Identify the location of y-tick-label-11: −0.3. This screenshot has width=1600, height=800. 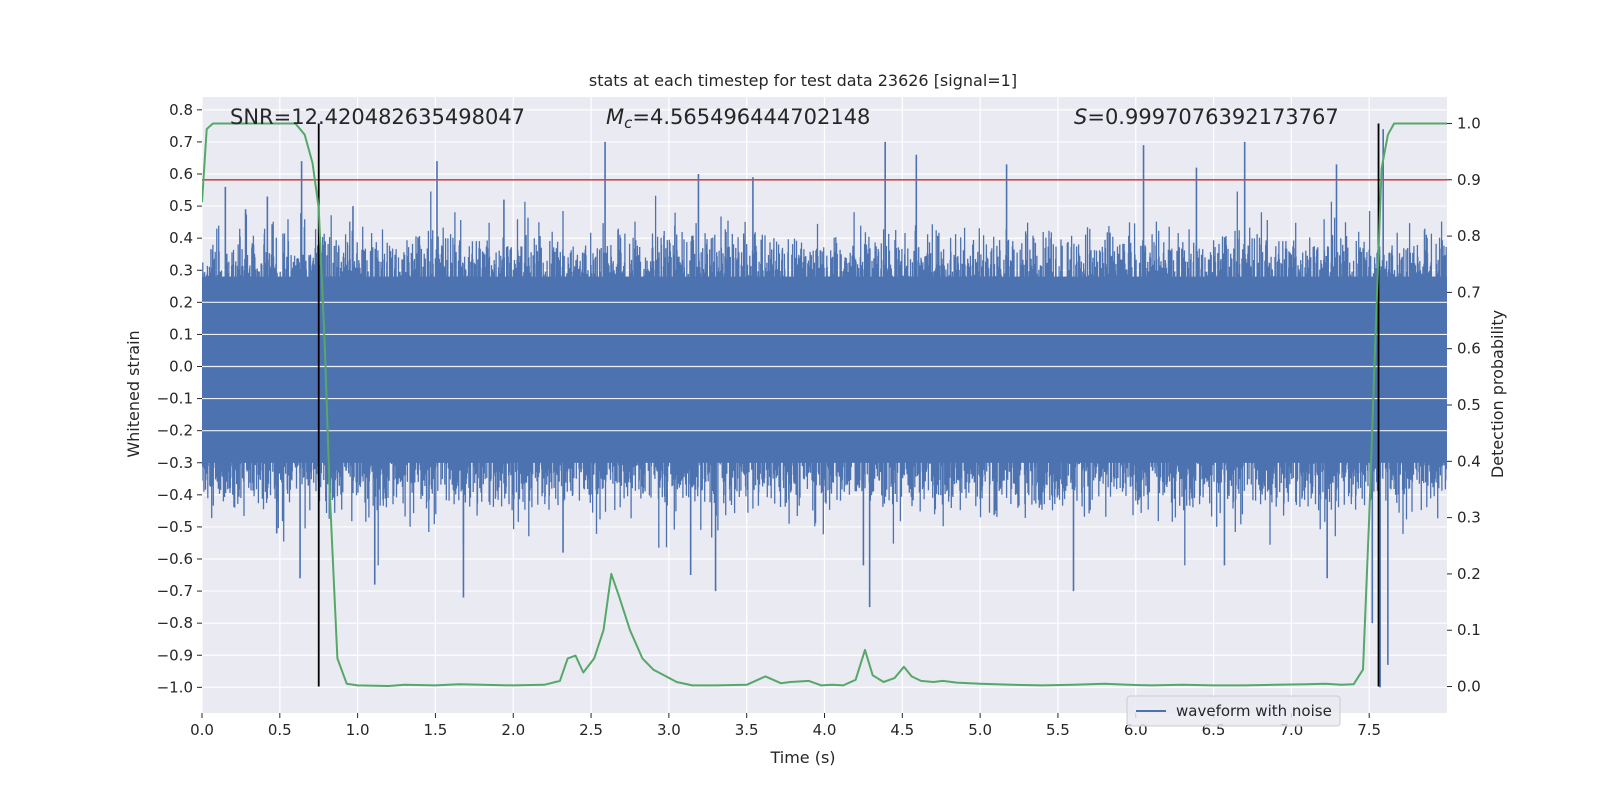
(175, 463).